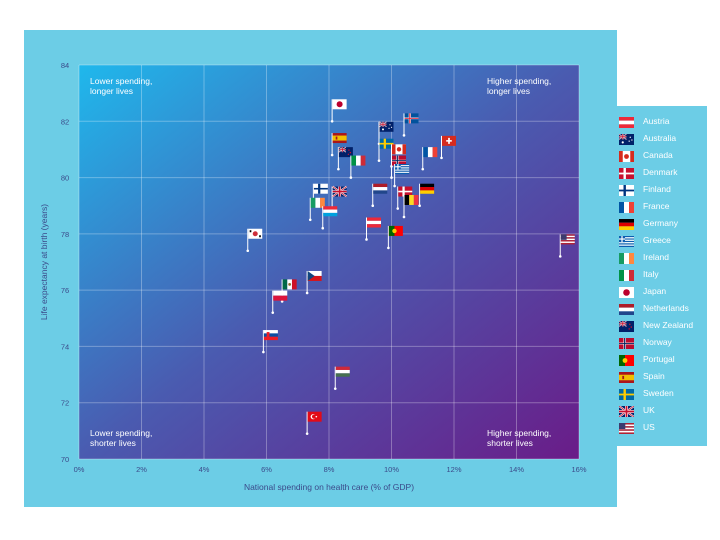  What do you see at coordinates (357, 167) in the screenshot?
I see `data-point-italy` at bounding box center [357, 167].